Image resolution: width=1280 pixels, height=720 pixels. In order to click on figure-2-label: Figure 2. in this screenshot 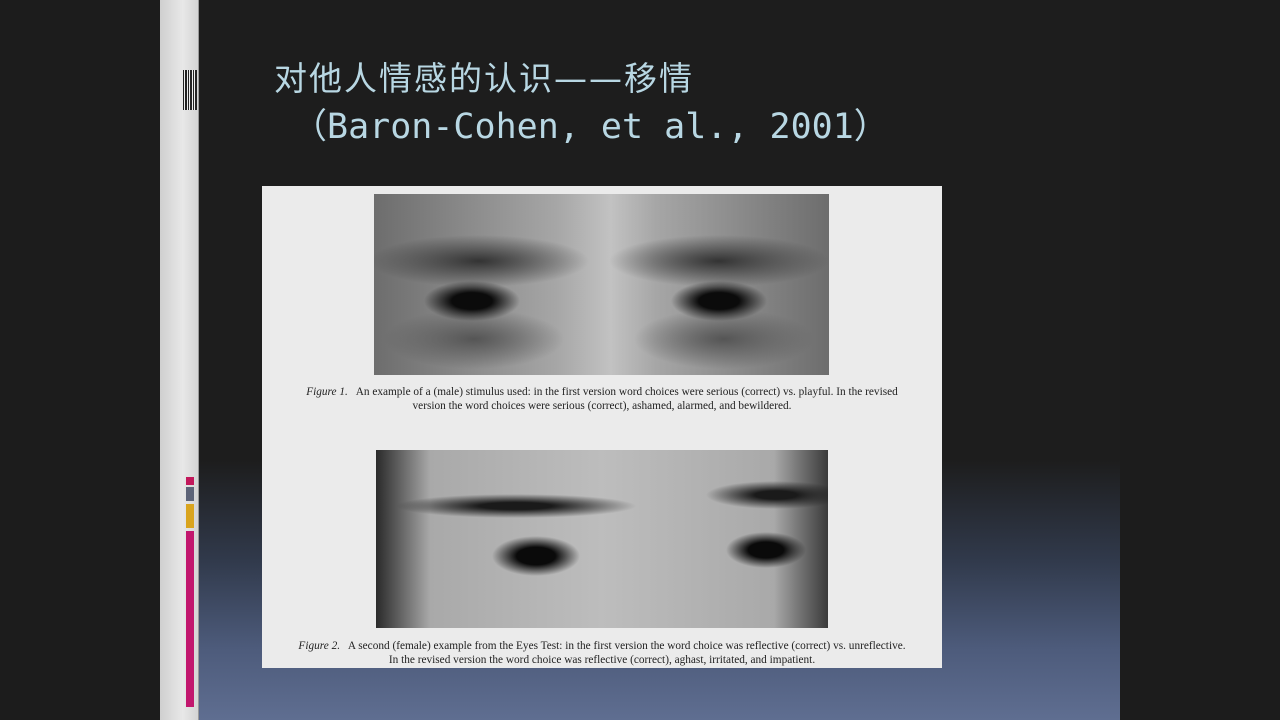, I will do `click(319, 646)`.